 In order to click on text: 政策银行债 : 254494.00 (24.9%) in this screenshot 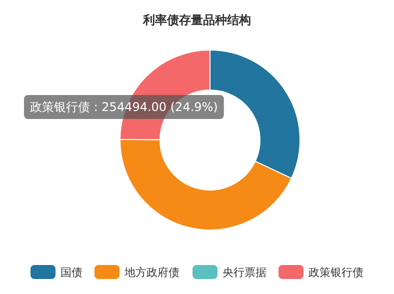, I will do `click(124, 107)`.